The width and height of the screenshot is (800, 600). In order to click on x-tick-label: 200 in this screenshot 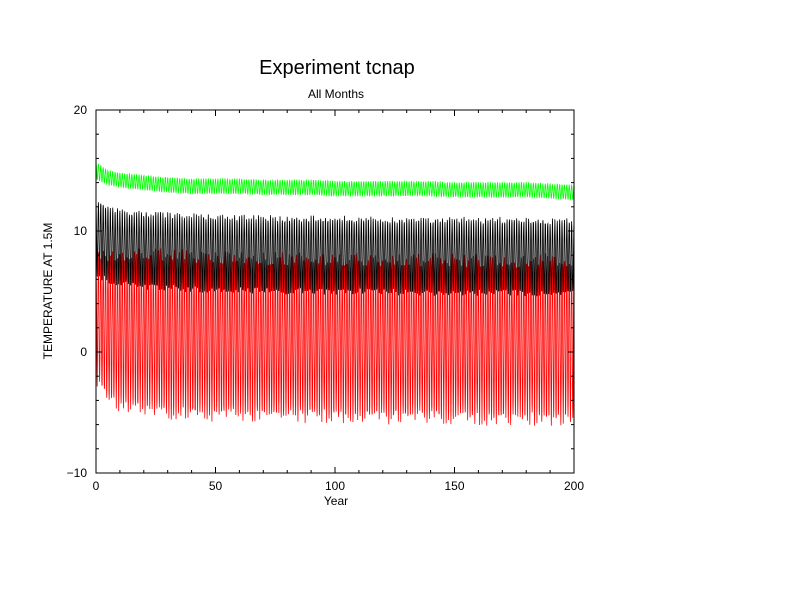, I will do `click(574, 486)`.